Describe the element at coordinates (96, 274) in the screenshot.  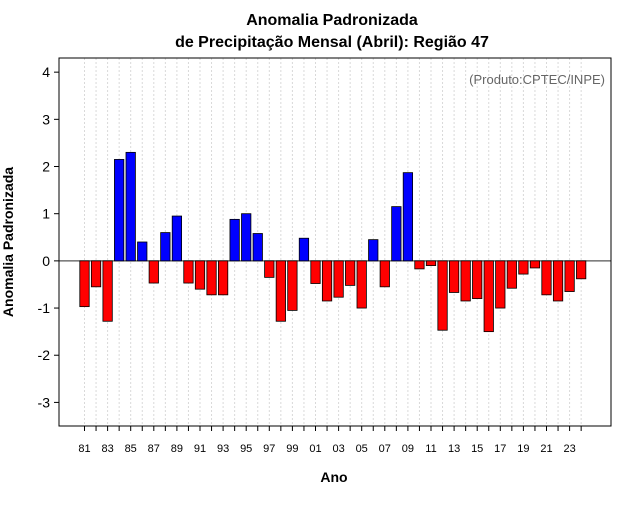
I see `bar-1982` at that location.